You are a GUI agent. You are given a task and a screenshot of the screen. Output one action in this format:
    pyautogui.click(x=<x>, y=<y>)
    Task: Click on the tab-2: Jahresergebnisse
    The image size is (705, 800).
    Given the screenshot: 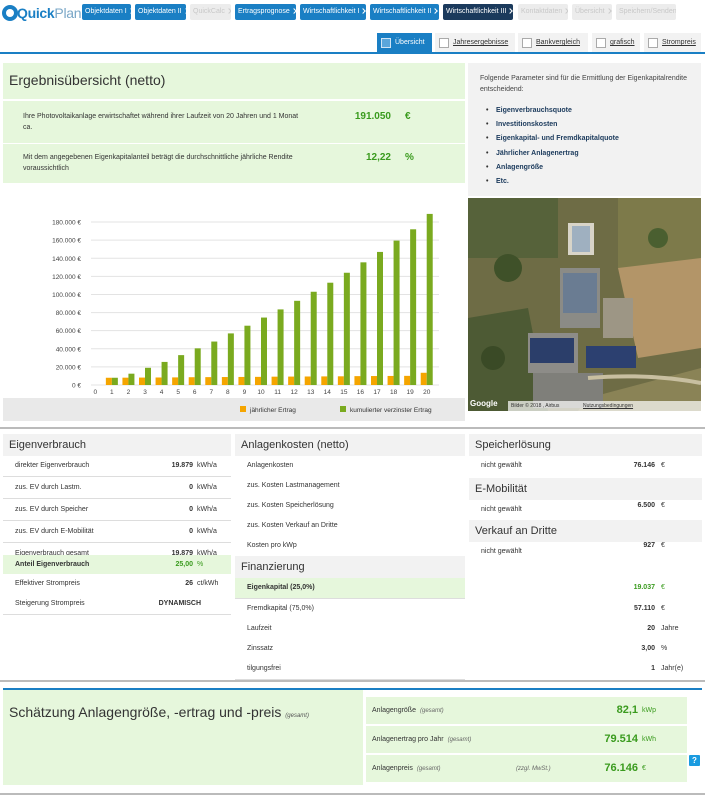 What is the action you would take?
    pyautogui.click(x=475, y=43)
    